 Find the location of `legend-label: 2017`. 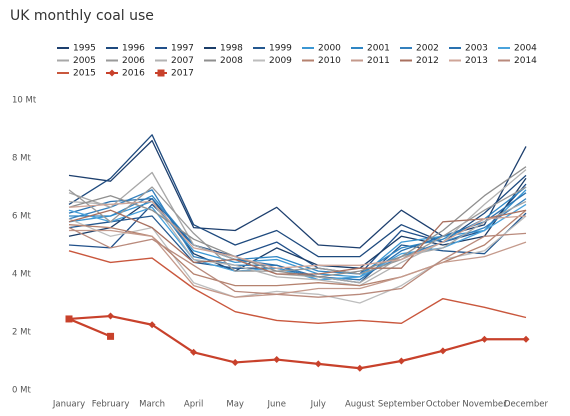

legend-label: 2017 is located at coordinates (182, 74).